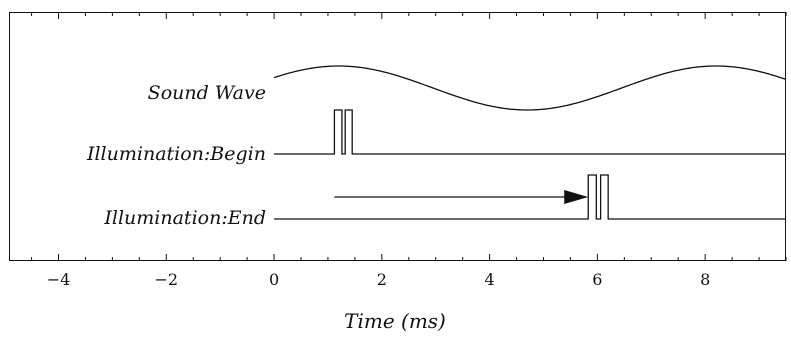 Image resolution: width=791 pixels, height=340 pixels. What do you see at coordinates (490, 279) in the screenshot?
I see `x-tick-label: 4` at bounding box center [490, 279].